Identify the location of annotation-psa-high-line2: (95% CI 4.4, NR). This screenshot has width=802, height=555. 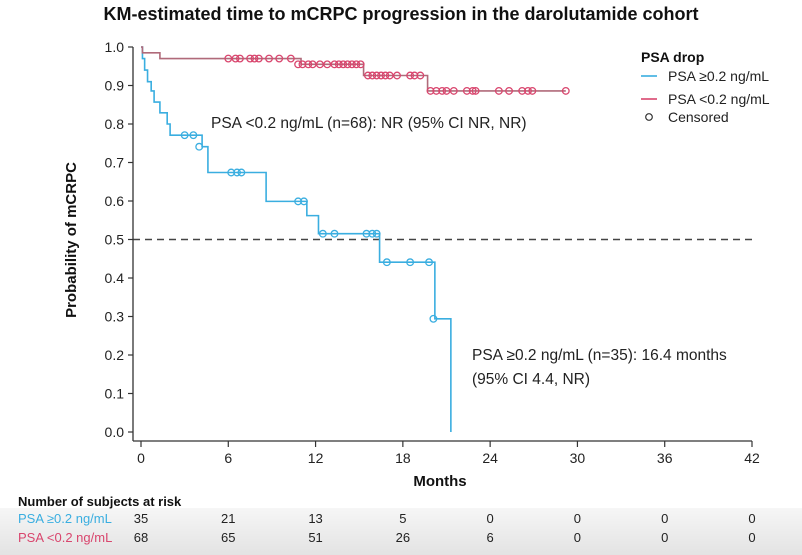
(531, 379).